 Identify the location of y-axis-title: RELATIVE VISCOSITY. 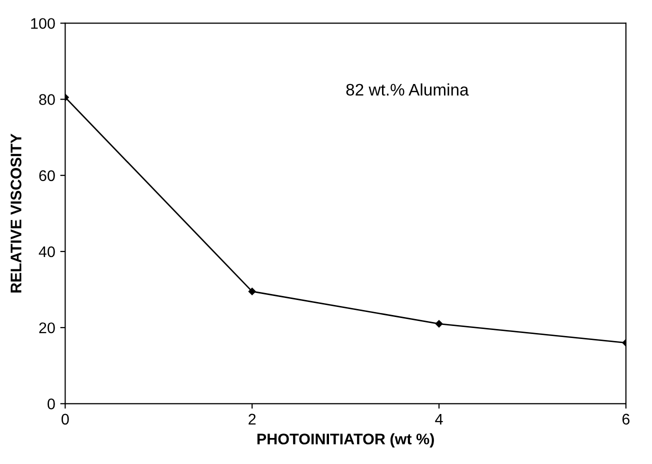
(16, 213).